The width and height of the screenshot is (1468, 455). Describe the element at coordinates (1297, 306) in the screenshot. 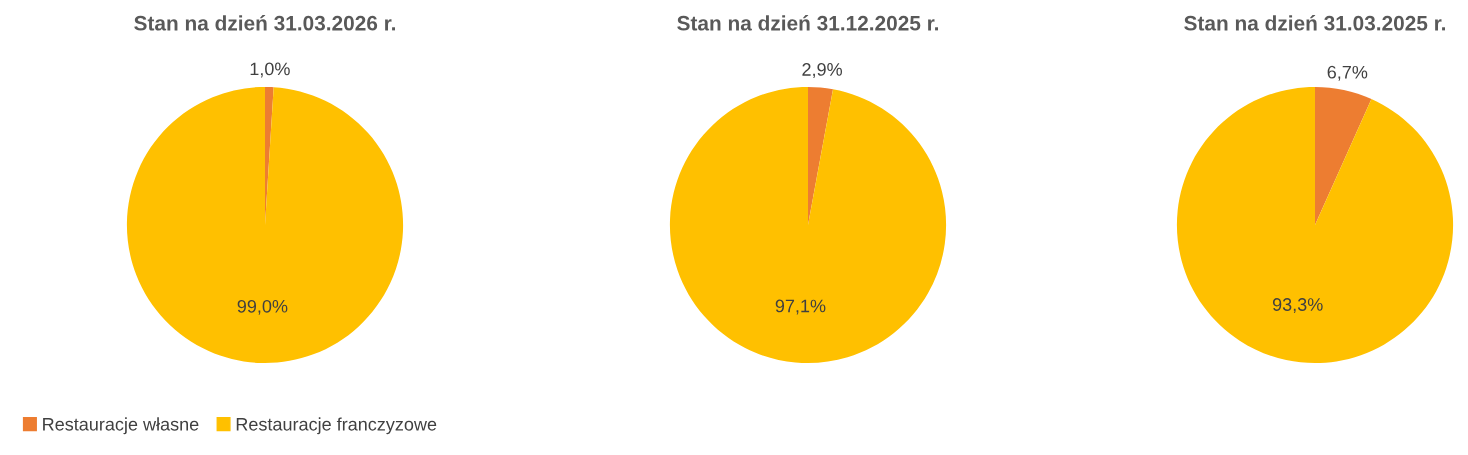

I see `data-label: 93,3%` at that location.